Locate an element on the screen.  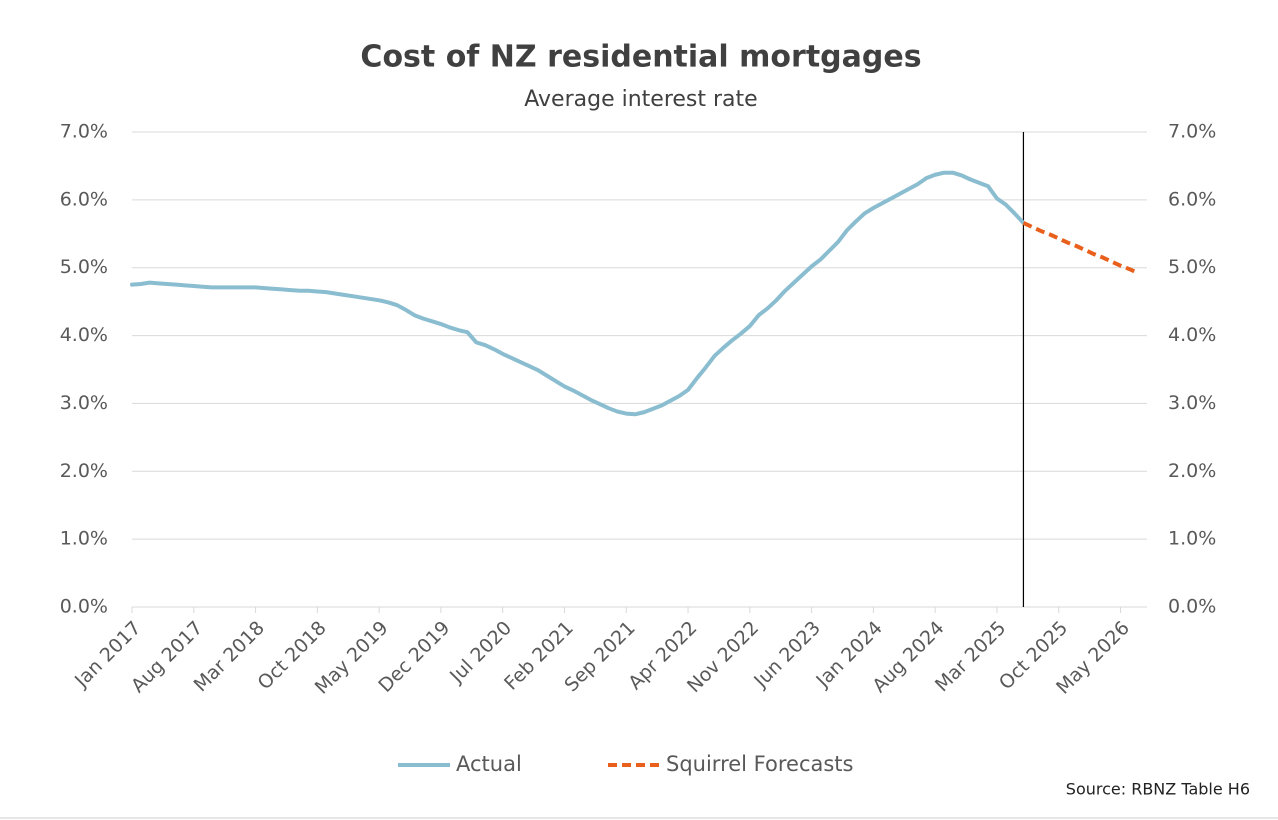
y-tick-label: 7.0% is located at coordinates (84, 132).